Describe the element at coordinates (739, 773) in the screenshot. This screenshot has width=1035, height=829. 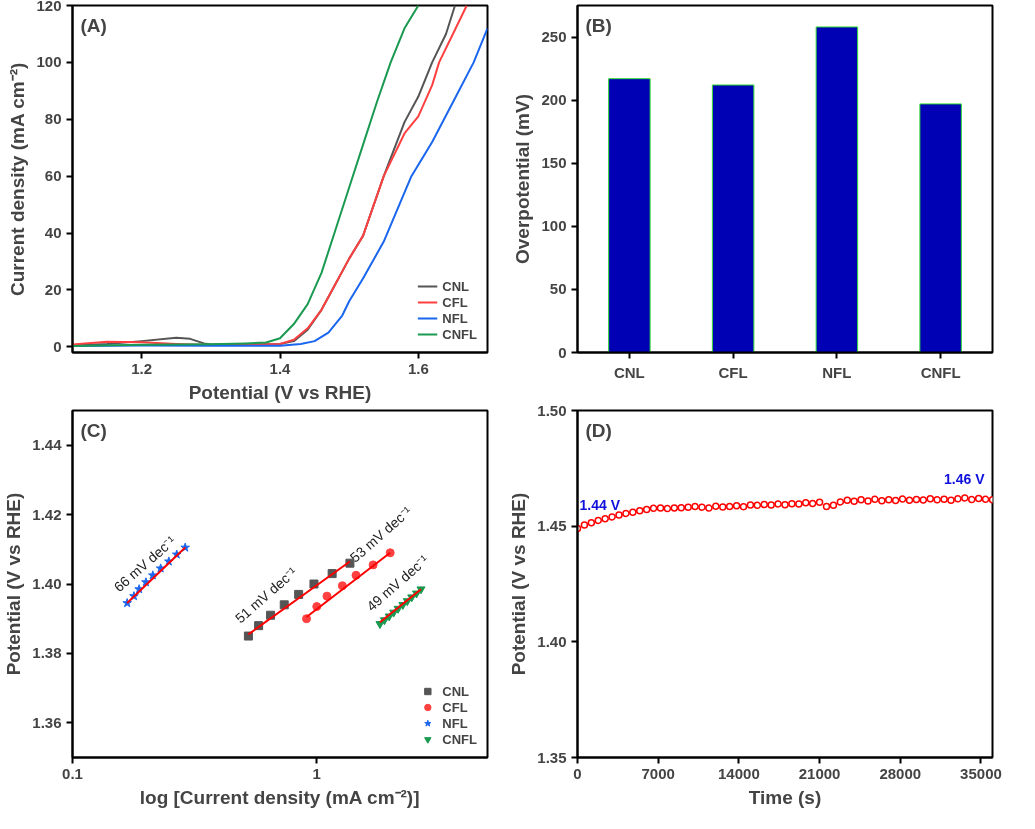
I see `x-tick-label: 14000` at that location.